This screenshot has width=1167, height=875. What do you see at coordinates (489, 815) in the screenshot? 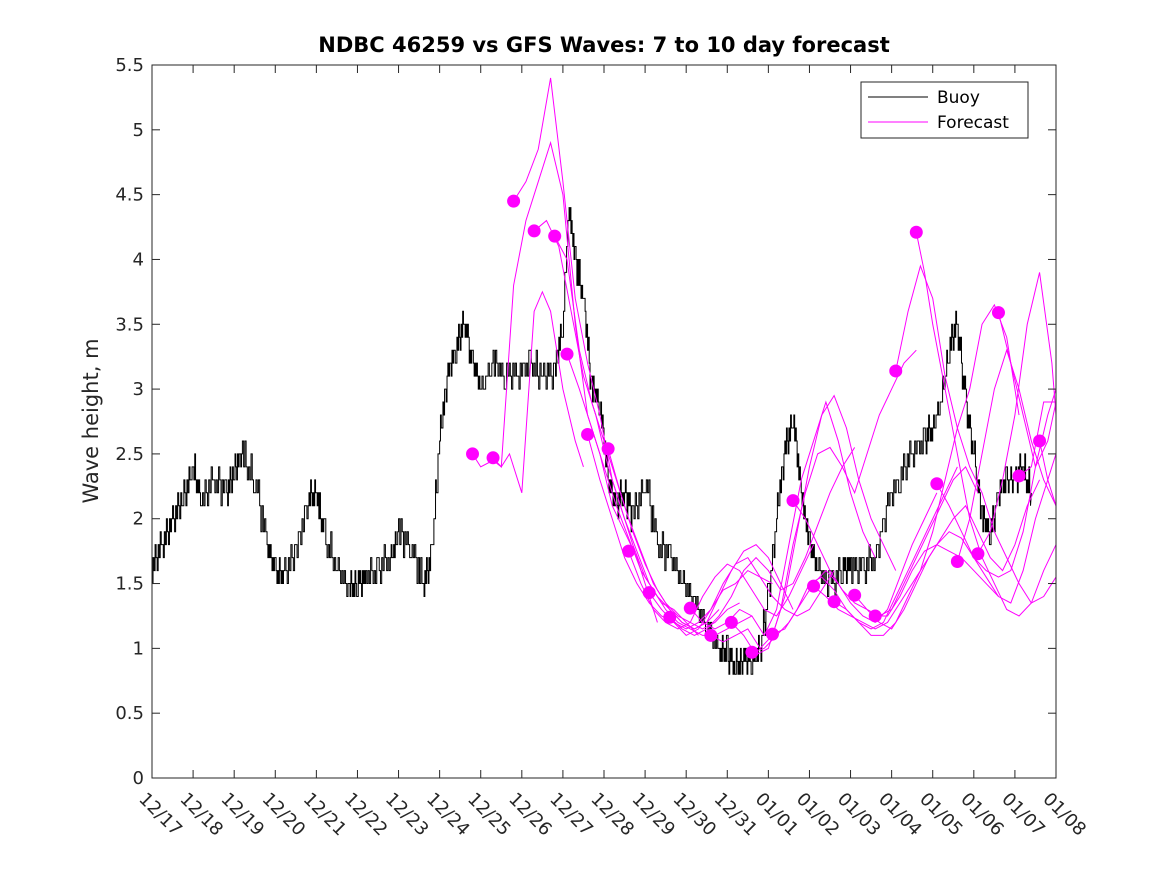
I see `x-tick-label: 12/25` at bounding box center [489, 815].